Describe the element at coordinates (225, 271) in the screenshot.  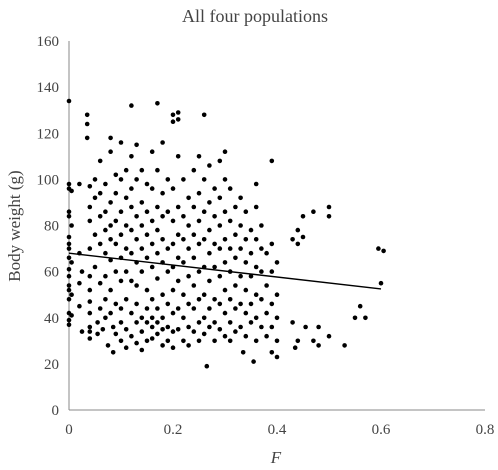
I see `trend-line` at that location.